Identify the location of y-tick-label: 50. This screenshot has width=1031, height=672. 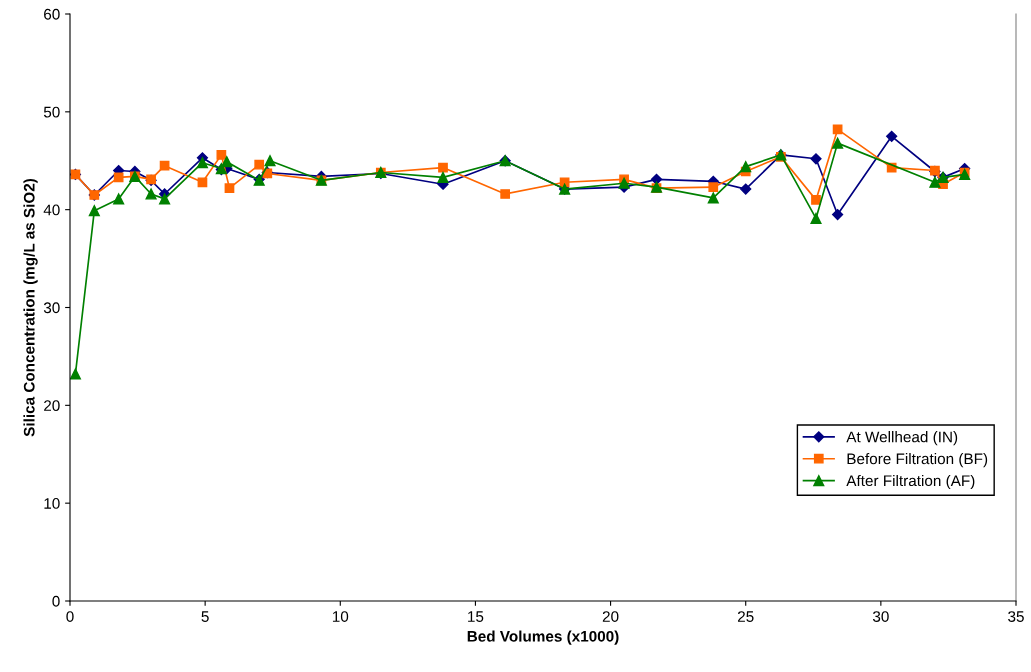
(51, 112).